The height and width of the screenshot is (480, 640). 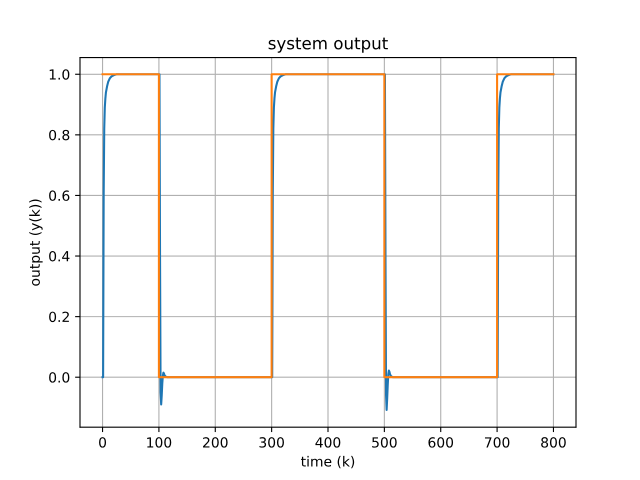 I want to click on chart-title: system output, so click(x=328, y=45).